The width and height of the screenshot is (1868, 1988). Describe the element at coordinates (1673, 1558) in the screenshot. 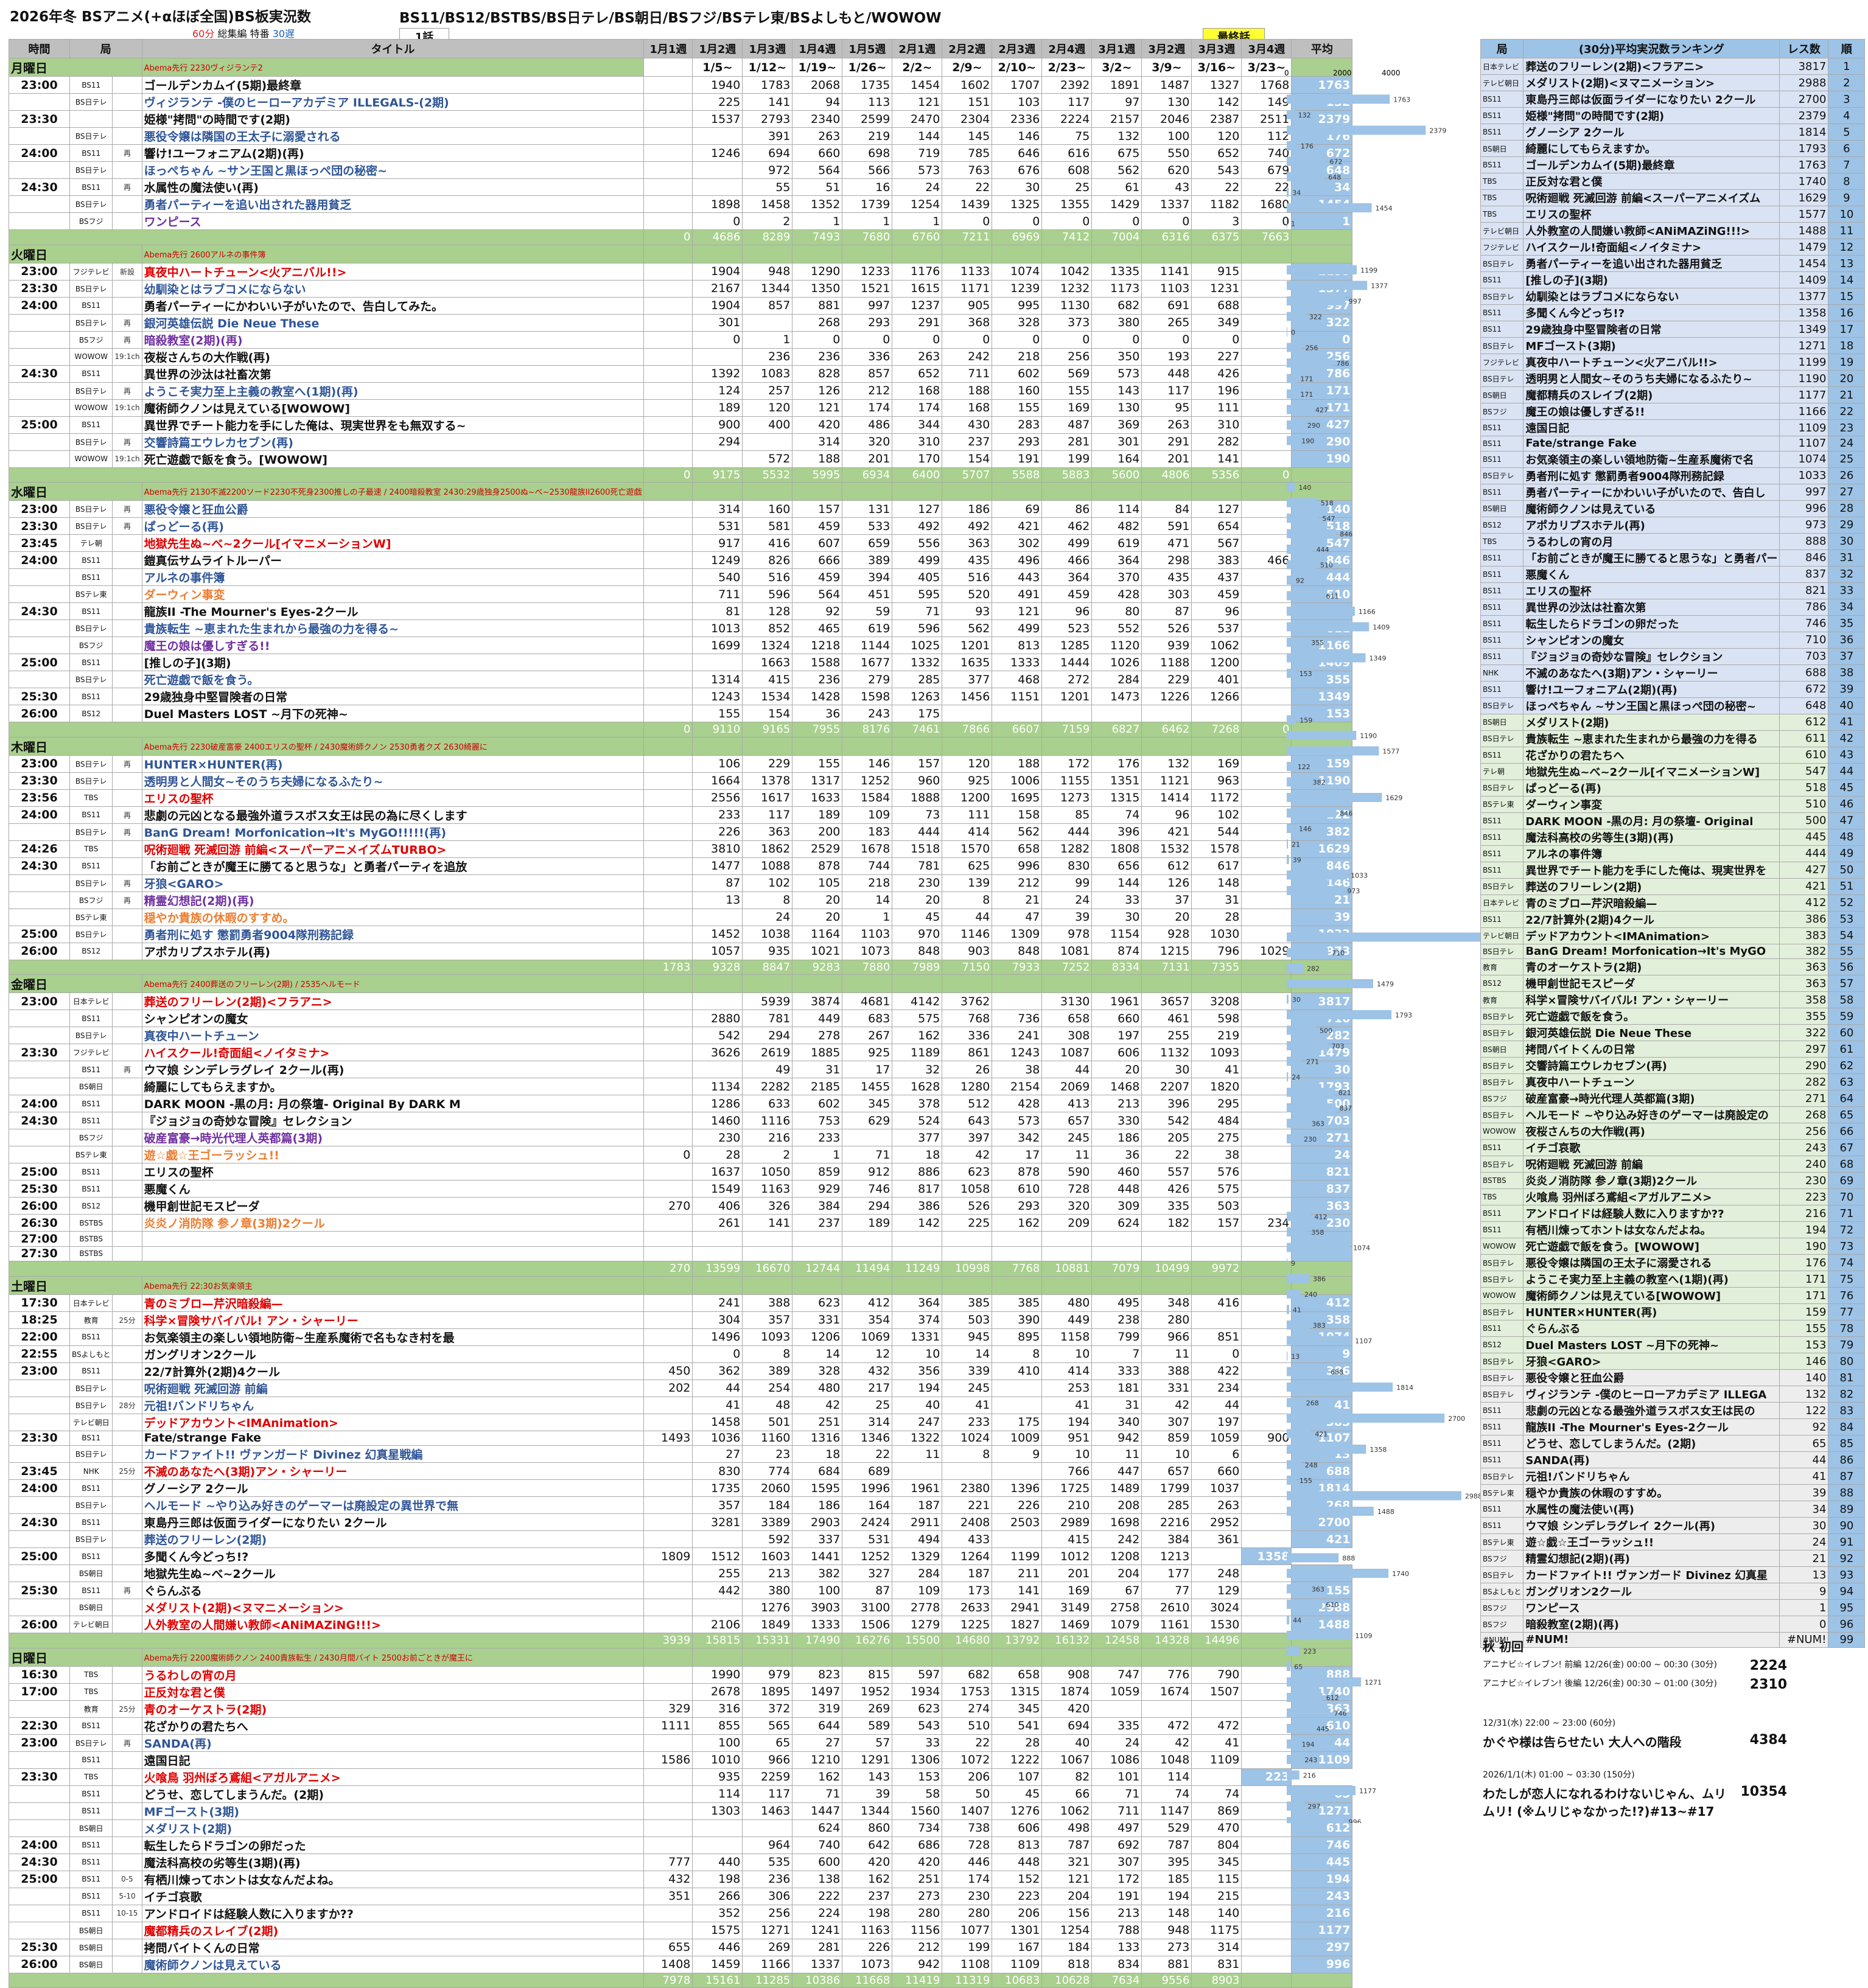

I see `ranking-row: BSフジ 精霊幻想記(2期)(再) 21 92` at that location.